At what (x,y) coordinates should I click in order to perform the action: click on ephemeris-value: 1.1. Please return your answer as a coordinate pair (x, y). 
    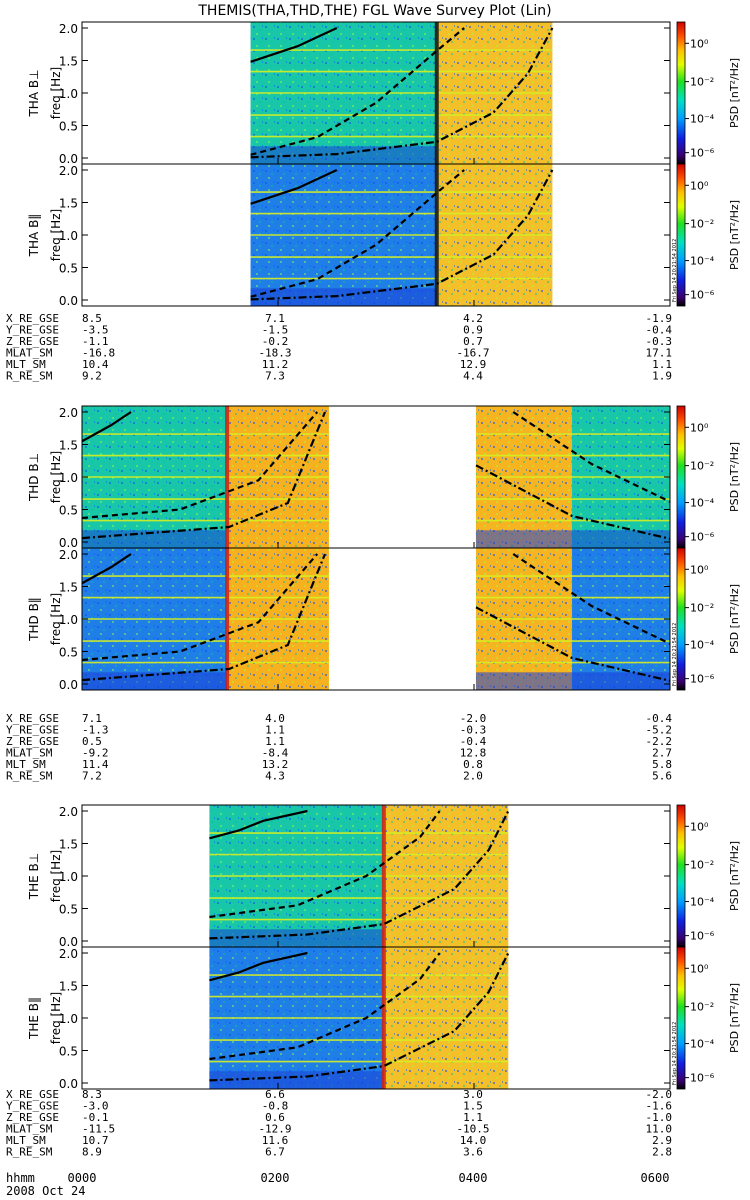
    Looking at the image, I should click on (662, 364).